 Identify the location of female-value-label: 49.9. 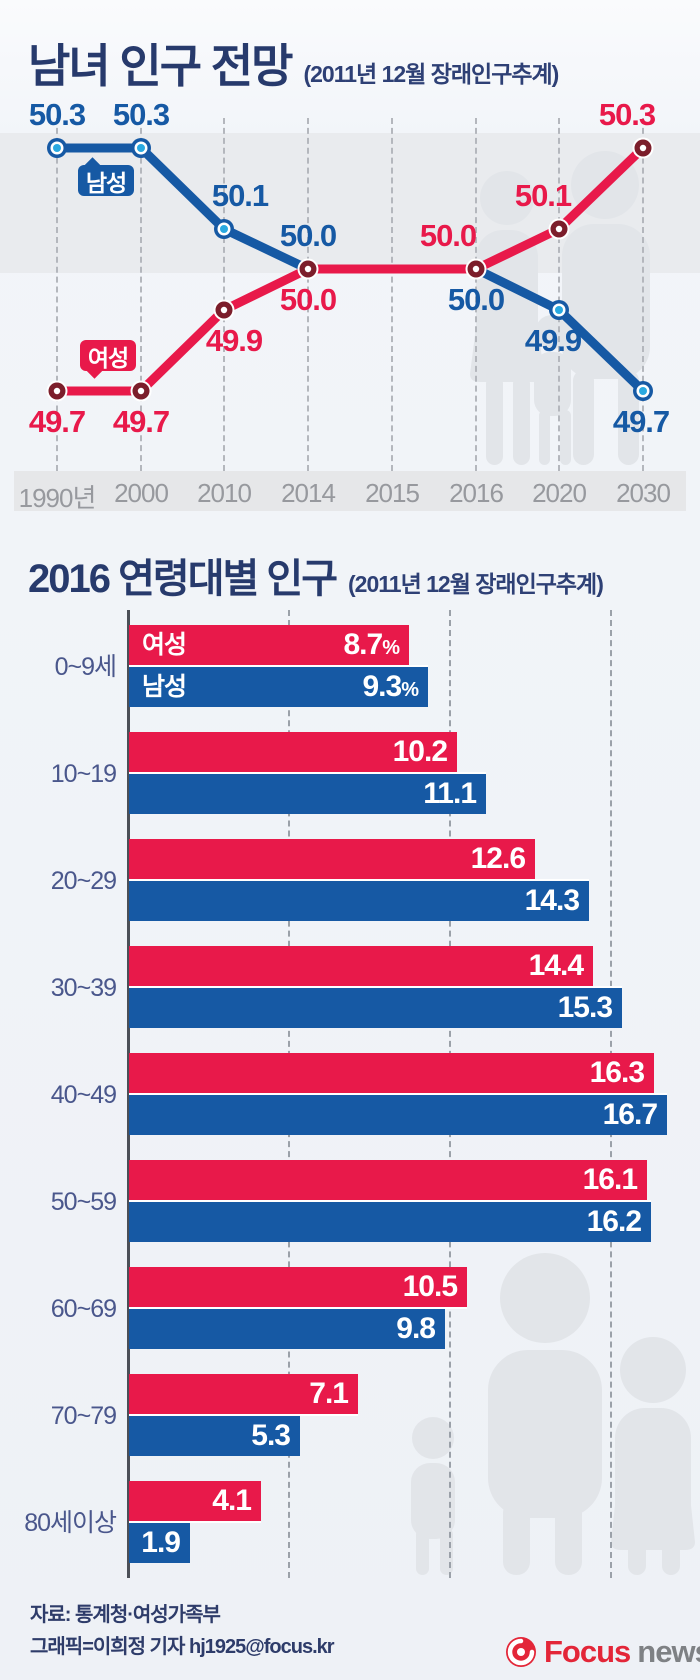
(234, 340).